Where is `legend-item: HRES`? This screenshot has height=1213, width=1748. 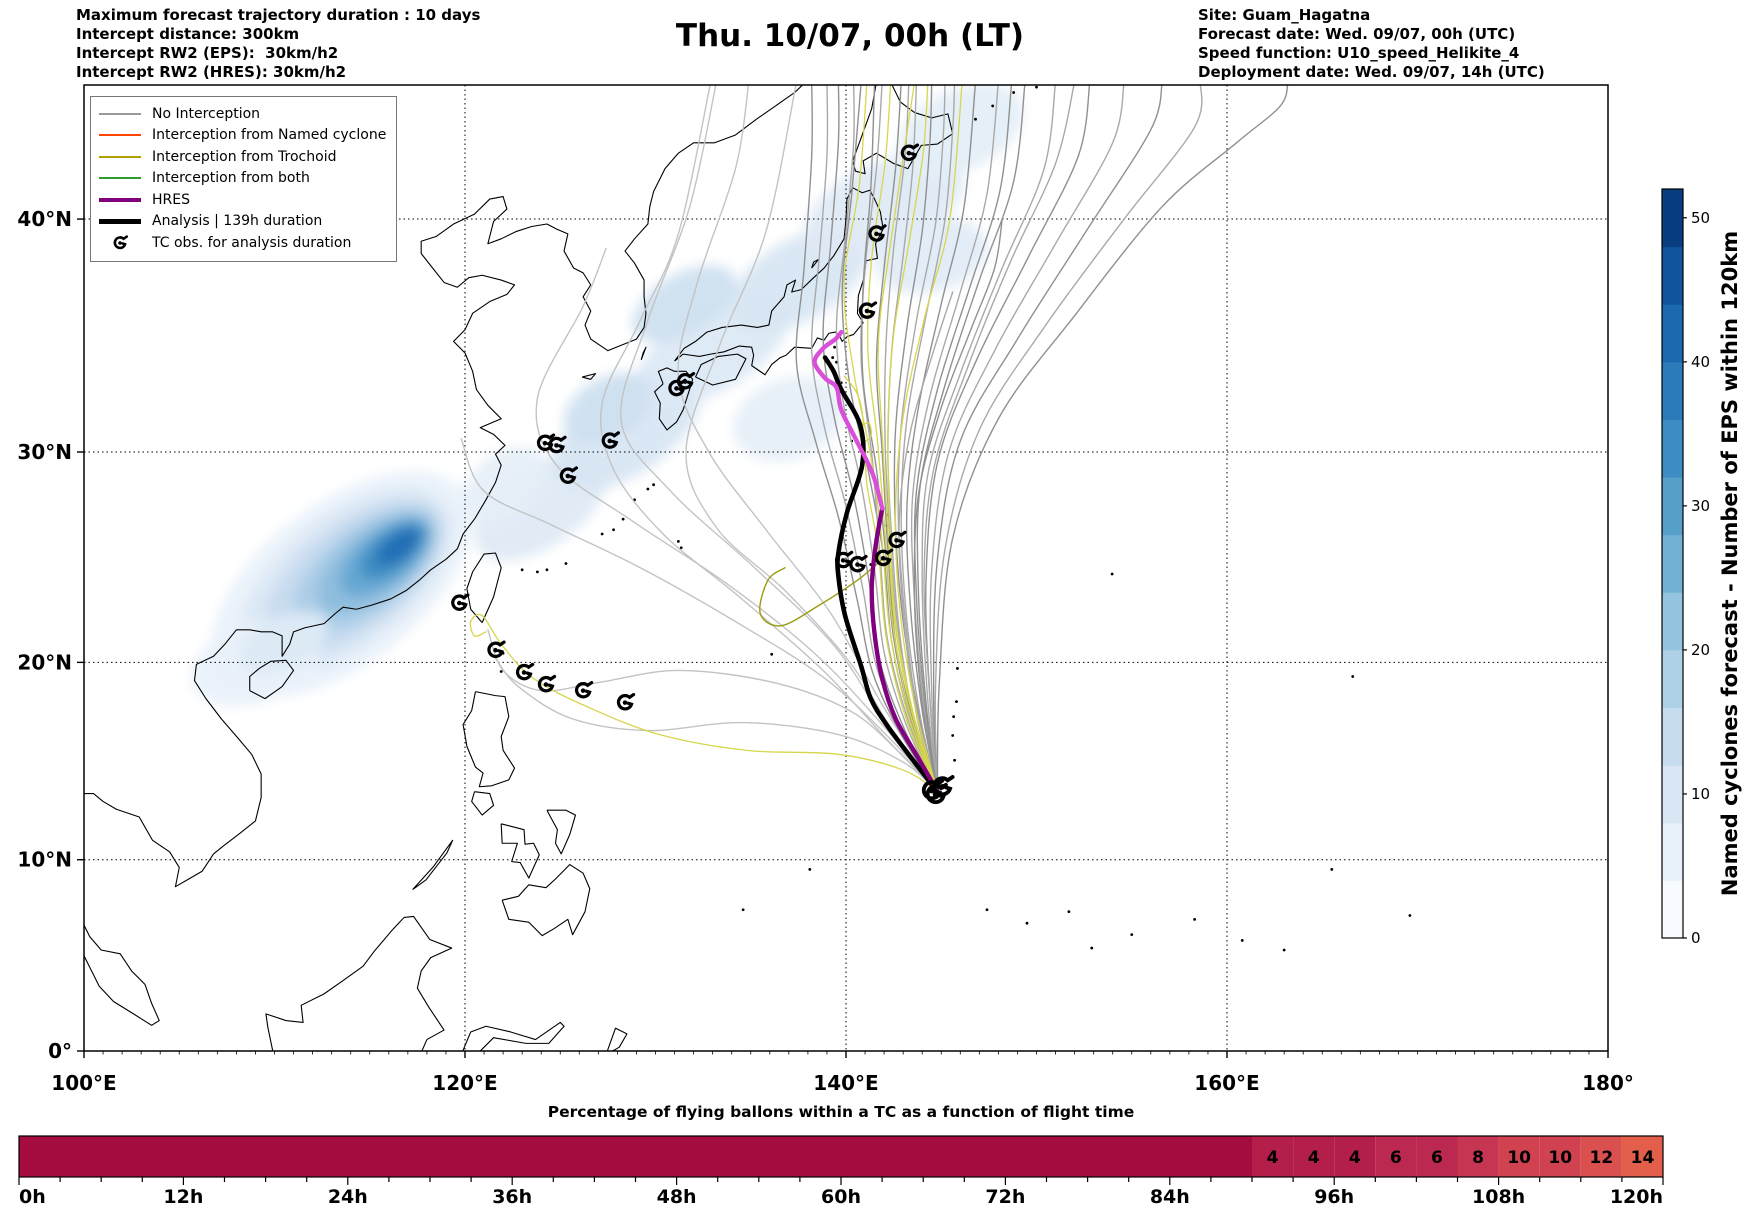 legend-item: HRES is located at coordinates (242, 200).